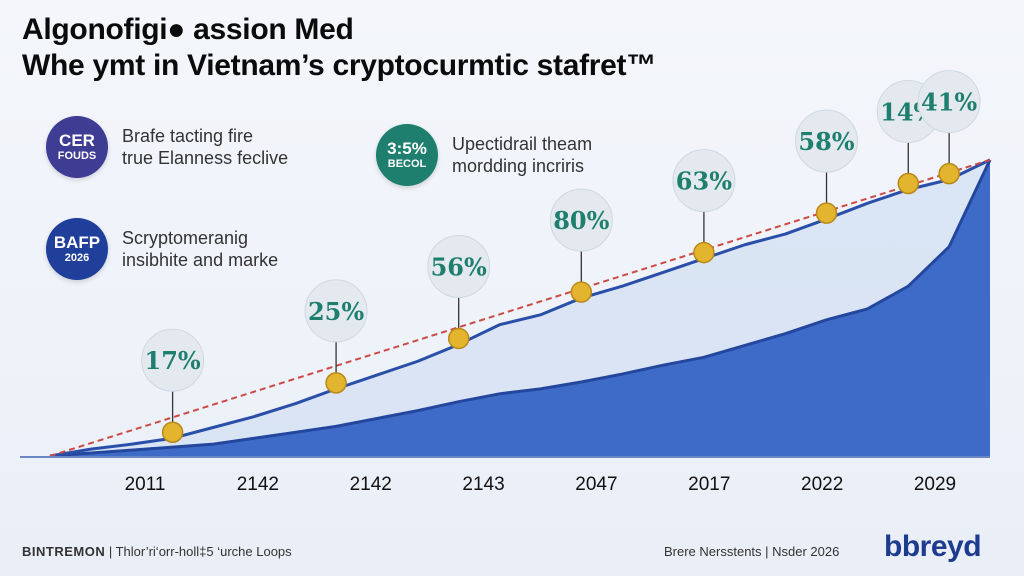 The width and height of the screenshot is (1024, 576). What do you see at coordinates (935, 484) in the screenshot?
I see `x-tick-label: 2029` at bounding box center [935, 484].